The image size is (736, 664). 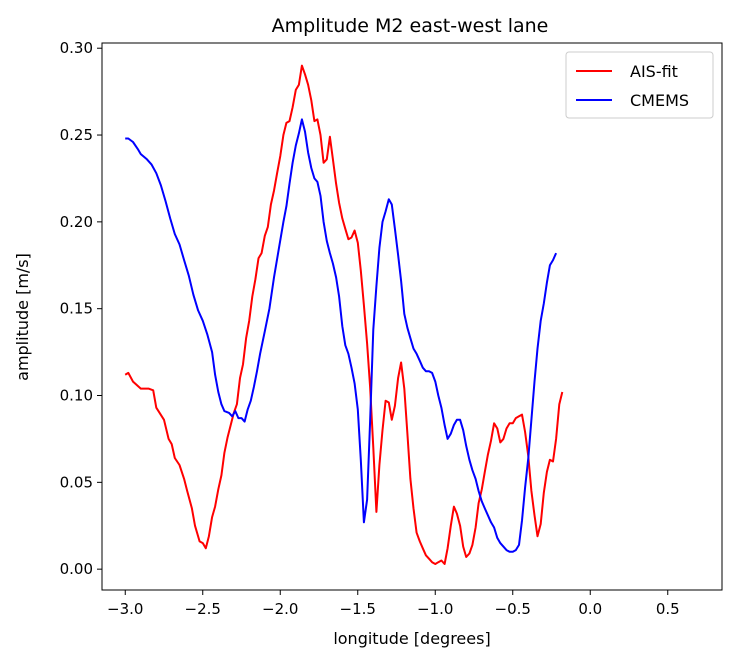 What do you see at coordinates (76, 309) in the screenshot?
I see `y-tick-label: 0.15` at bounding box center [76, 309].